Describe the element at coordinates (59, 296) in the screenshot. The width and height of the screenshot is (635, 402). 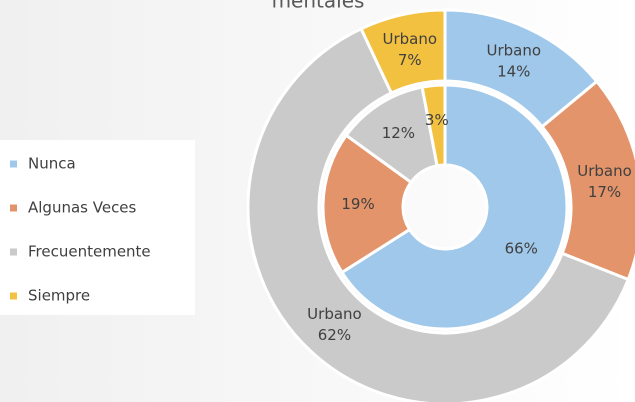
I see `legend-label: Siempre` at that location.